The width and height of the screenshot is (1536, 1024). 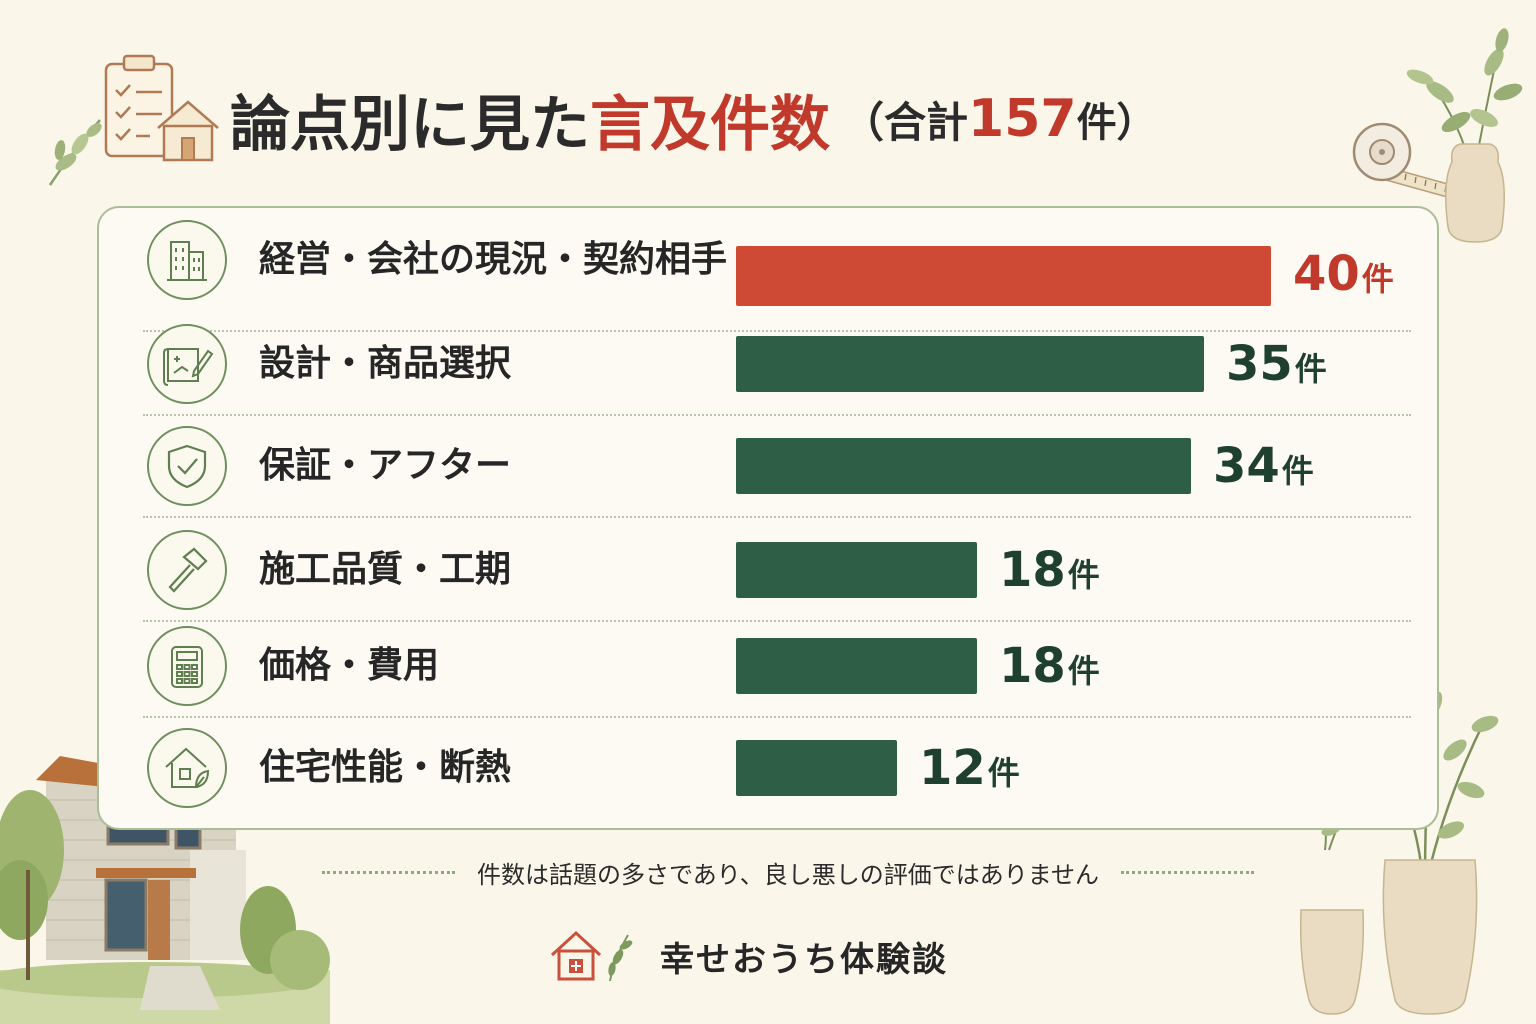 What do you see at coordinates (1022, 119) in the screenshot?
I see `title-total: 157` at bounding box center [1022, 119].